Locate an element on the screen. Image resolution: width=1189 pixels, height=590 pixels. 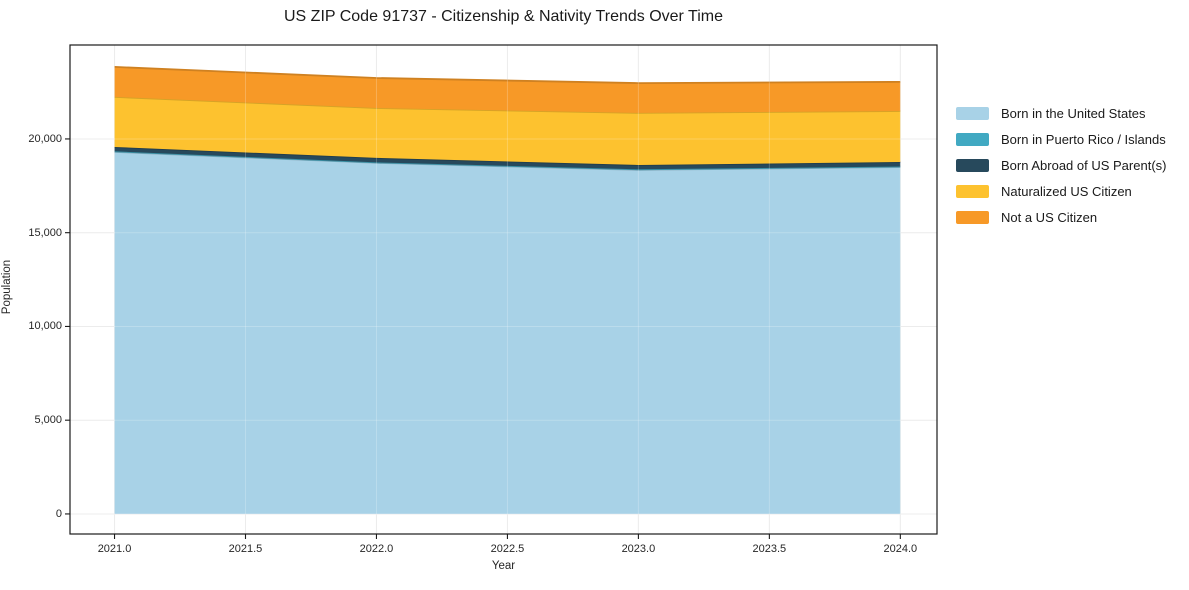
legend-label: Not a US Citizen is located at coordinates (1049, 217).